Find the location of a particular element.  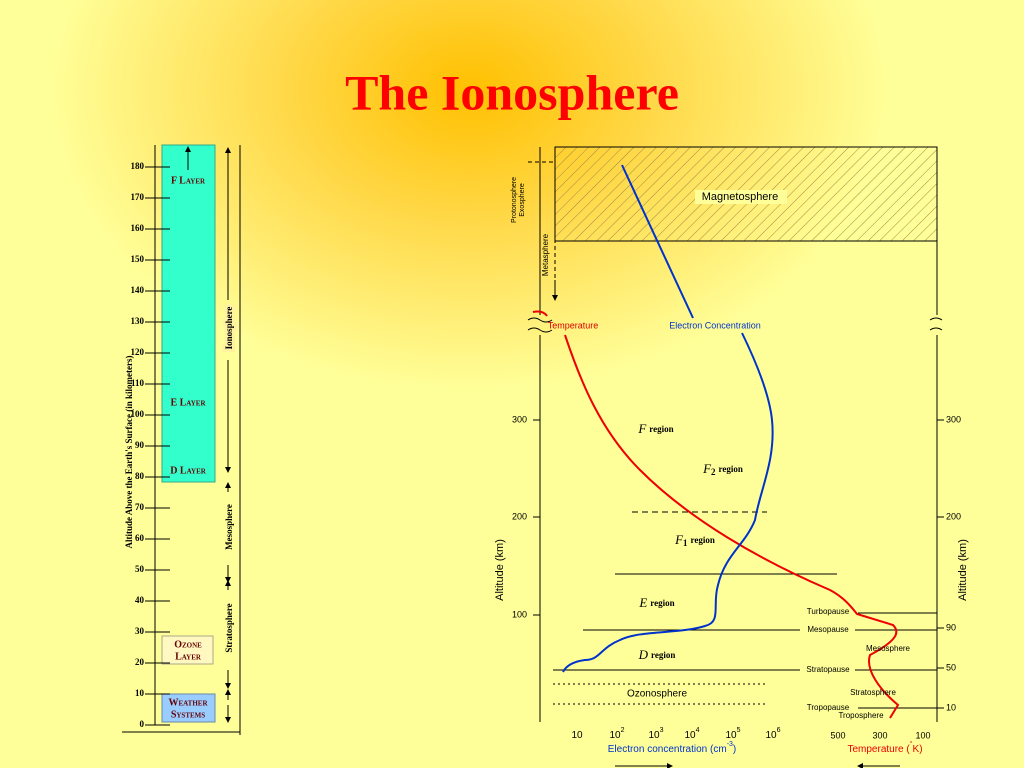

tick-label: 70 is located at coordinates (140, 507).